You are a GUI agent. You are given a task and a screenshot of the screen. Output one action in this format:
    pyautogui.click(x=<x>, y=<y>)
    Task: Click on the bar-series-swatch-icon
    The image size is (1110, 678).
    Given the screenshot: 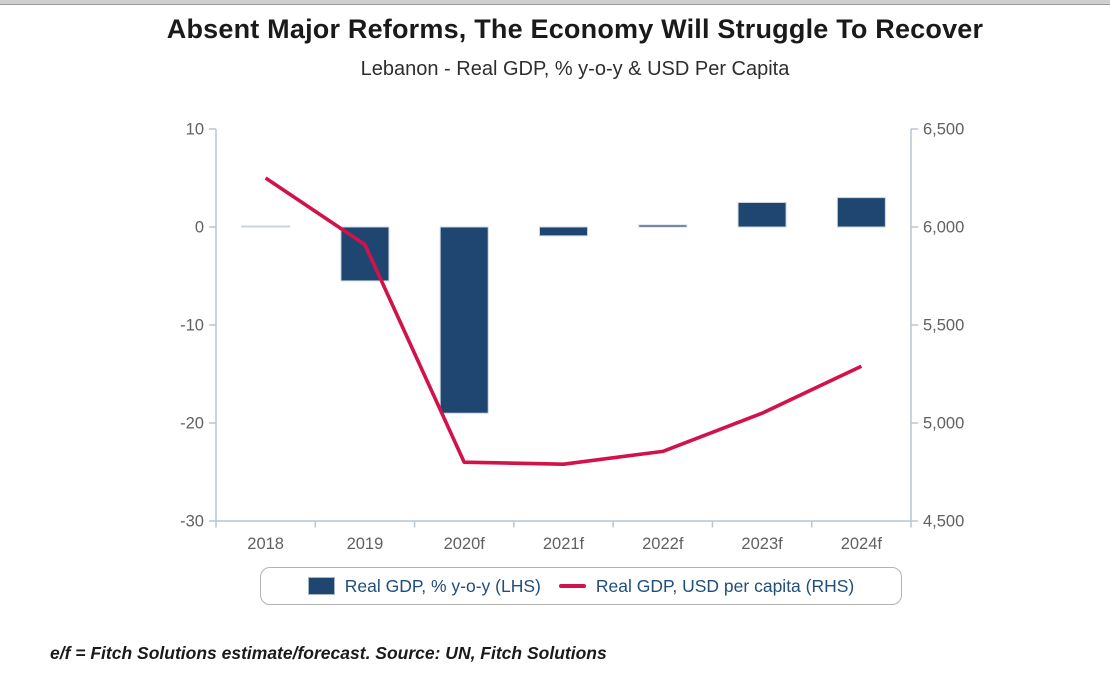 What is the action you would take?
    pyautogui.click(x=321, y=586)
    